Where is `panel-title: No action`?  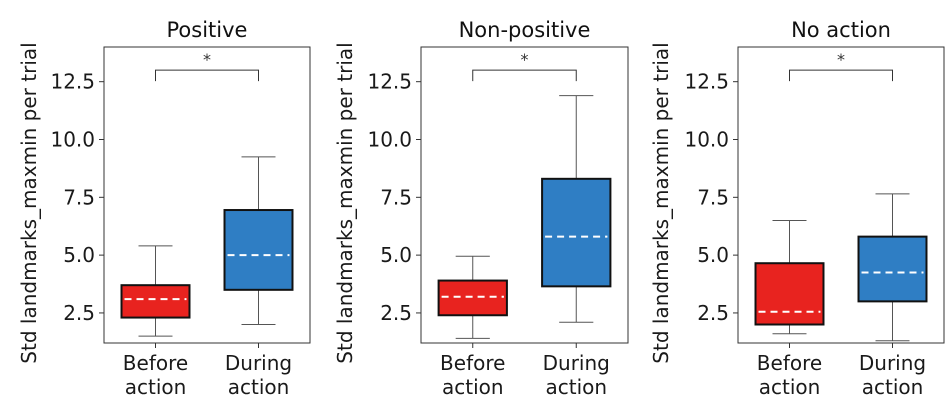
panel-title: No action is located at coordinates (841, 30).